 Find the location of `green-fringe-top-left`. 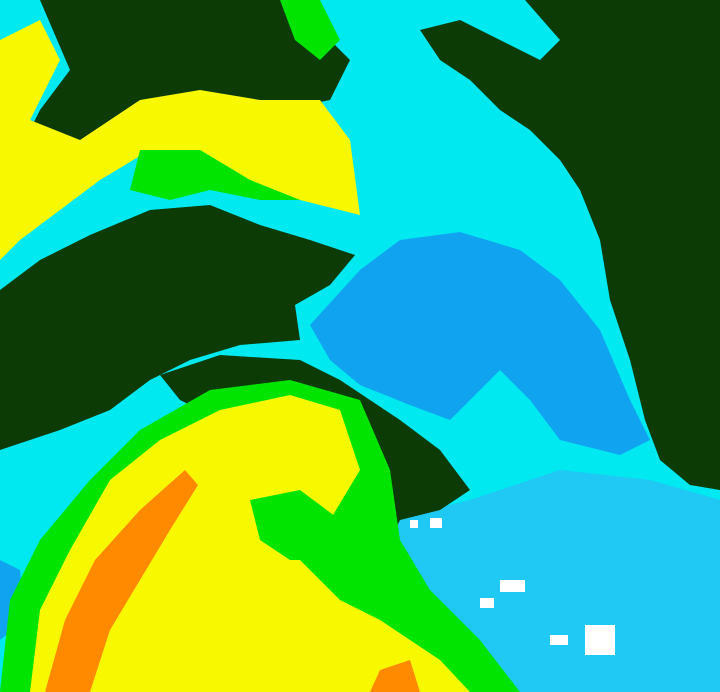

green-fringe-top-left is located at coordinates (215, 175).